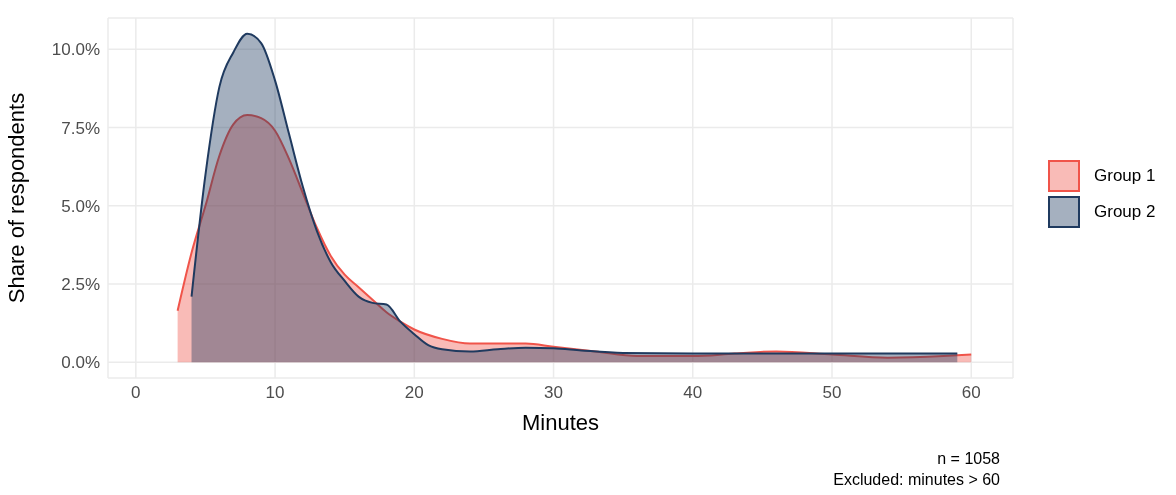 Image resolution: width=1176 pixels, height=495 pixels. I want to click on x-tick-label: 40, so click(693, 393).